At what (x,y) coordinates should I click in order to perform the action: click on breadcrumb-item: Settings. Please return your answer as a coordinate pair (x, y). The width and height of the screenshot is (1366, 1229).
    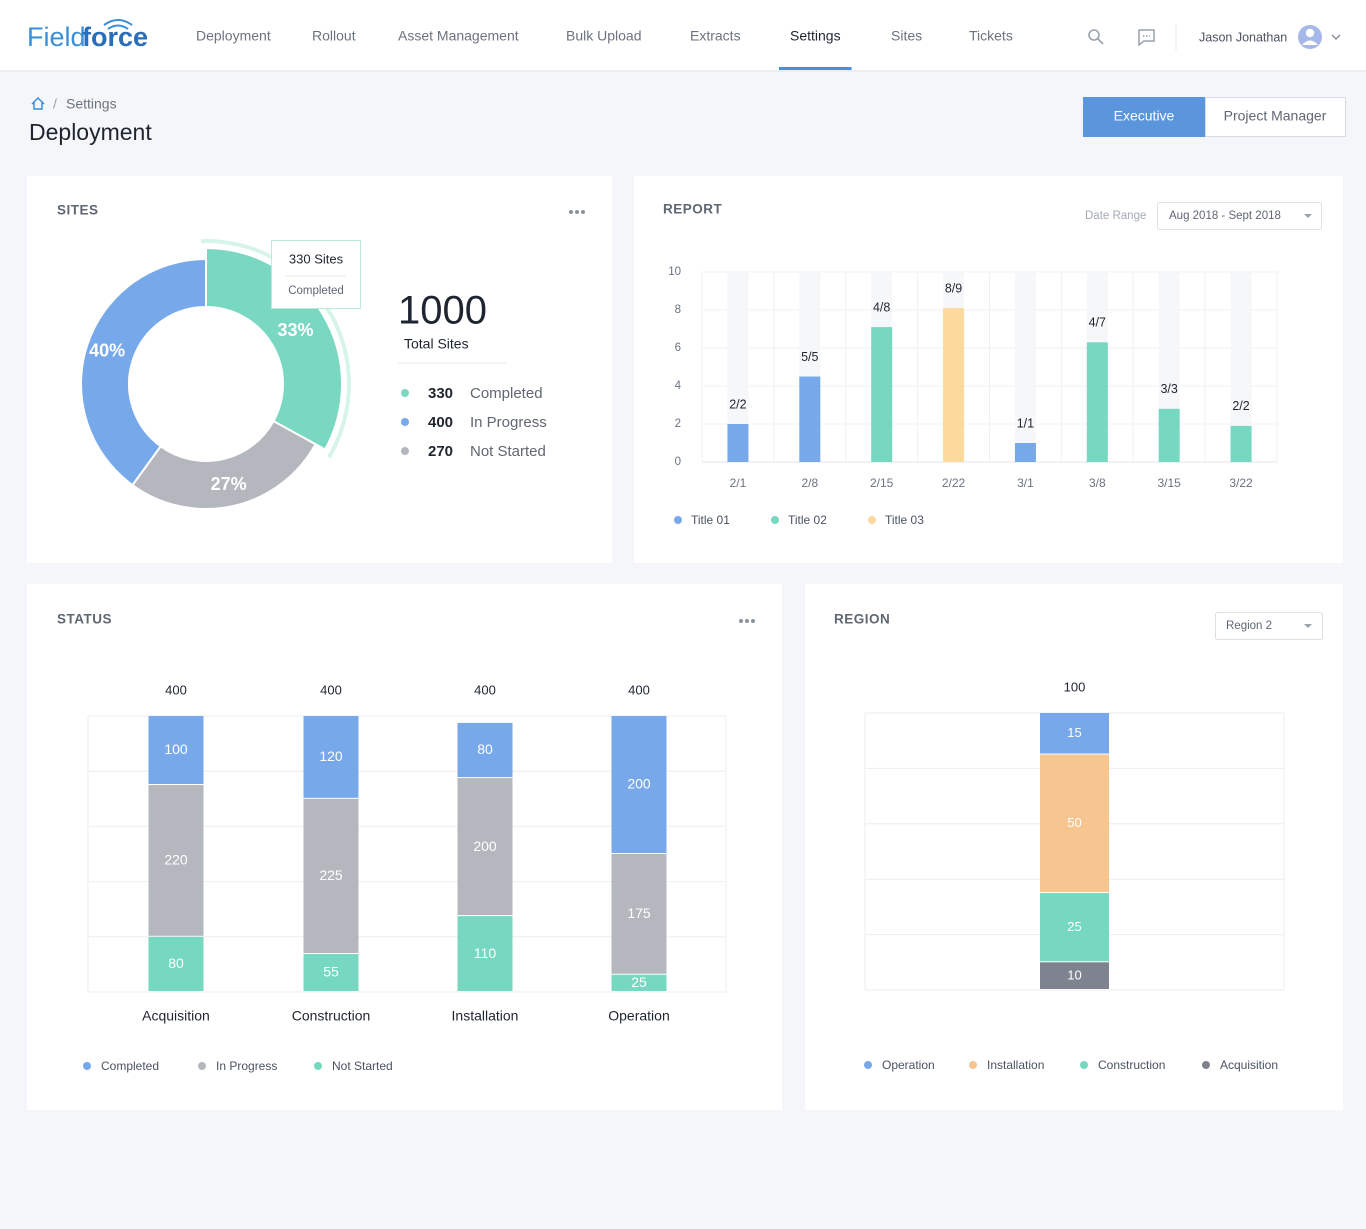
    Looking at the image, I should click on (91, 104).